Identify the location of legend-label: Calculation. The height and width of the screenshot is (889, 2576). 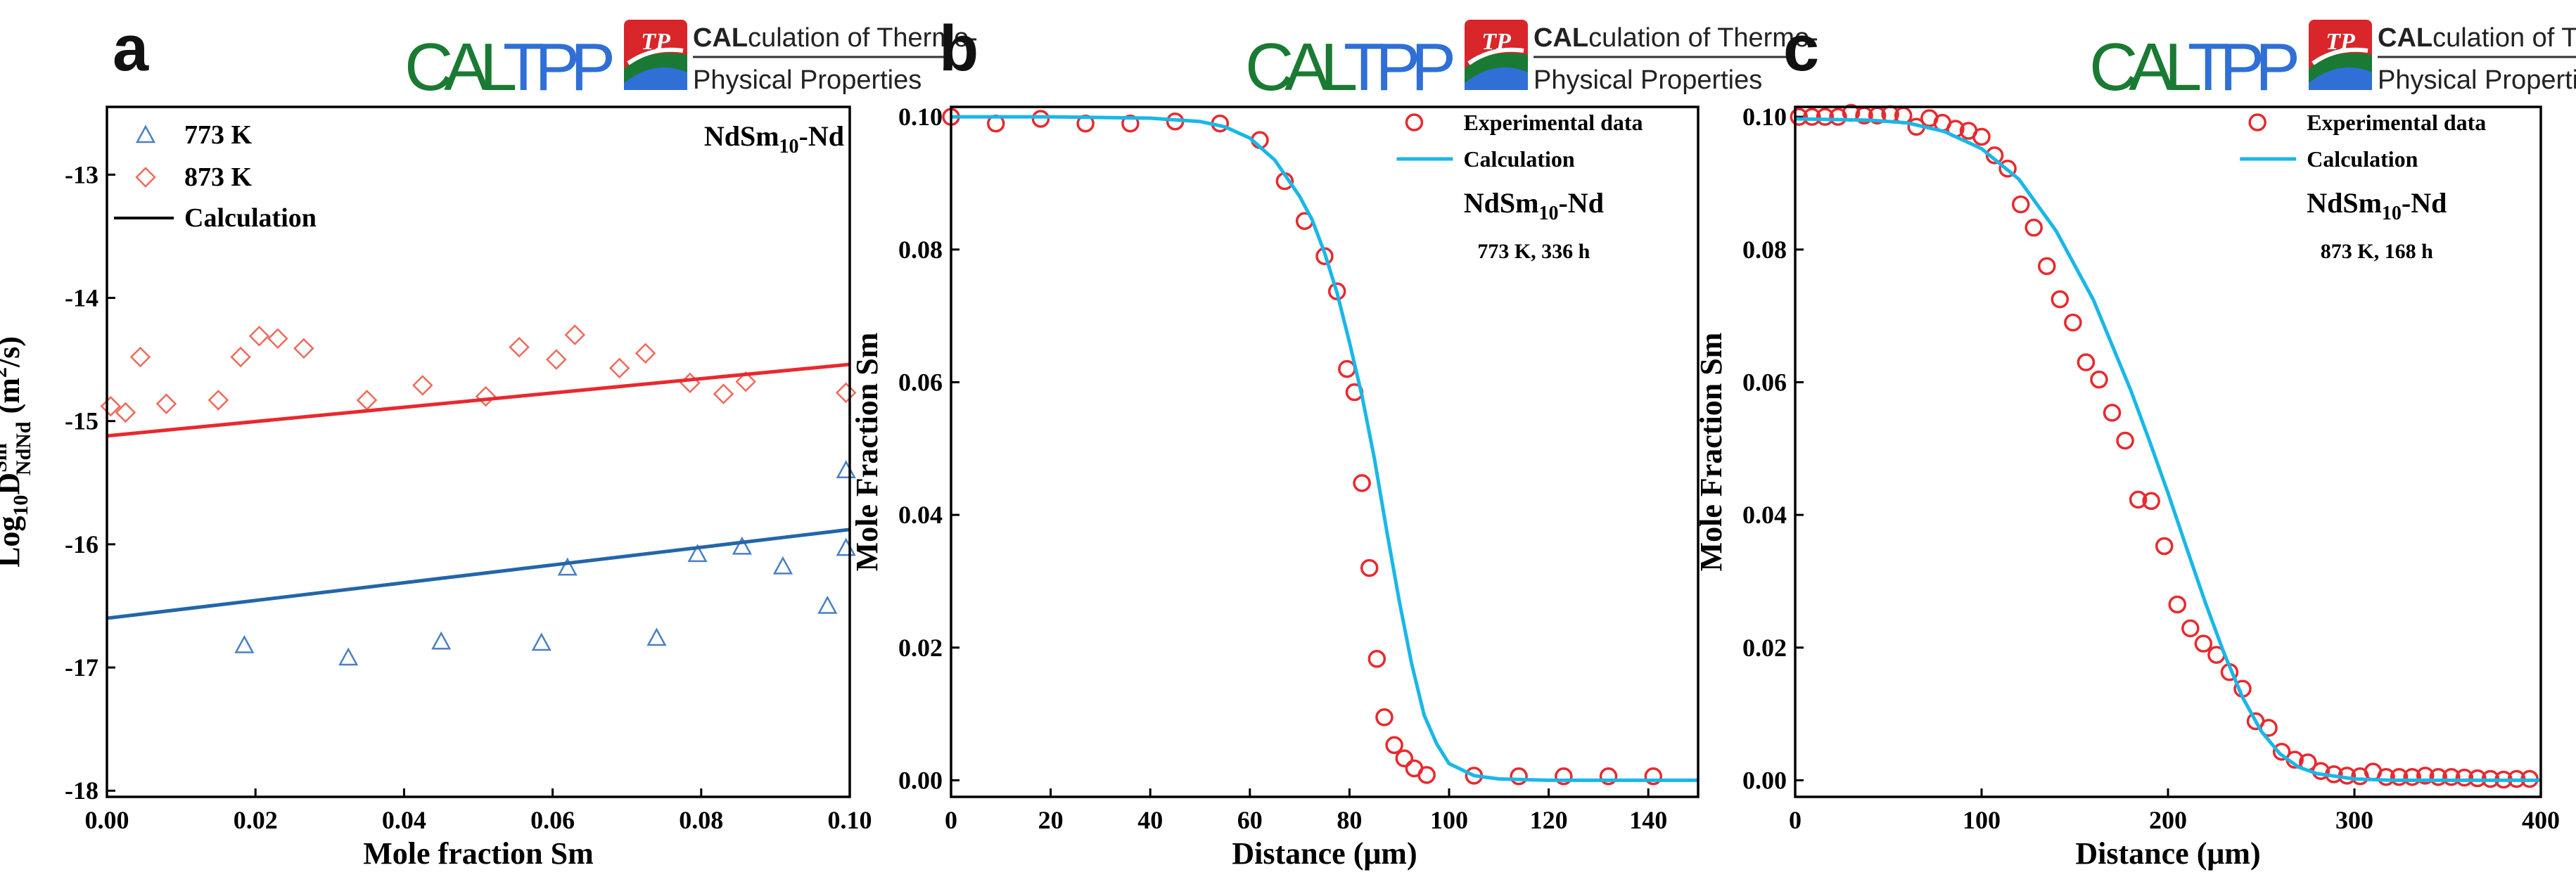
(2362, 159).